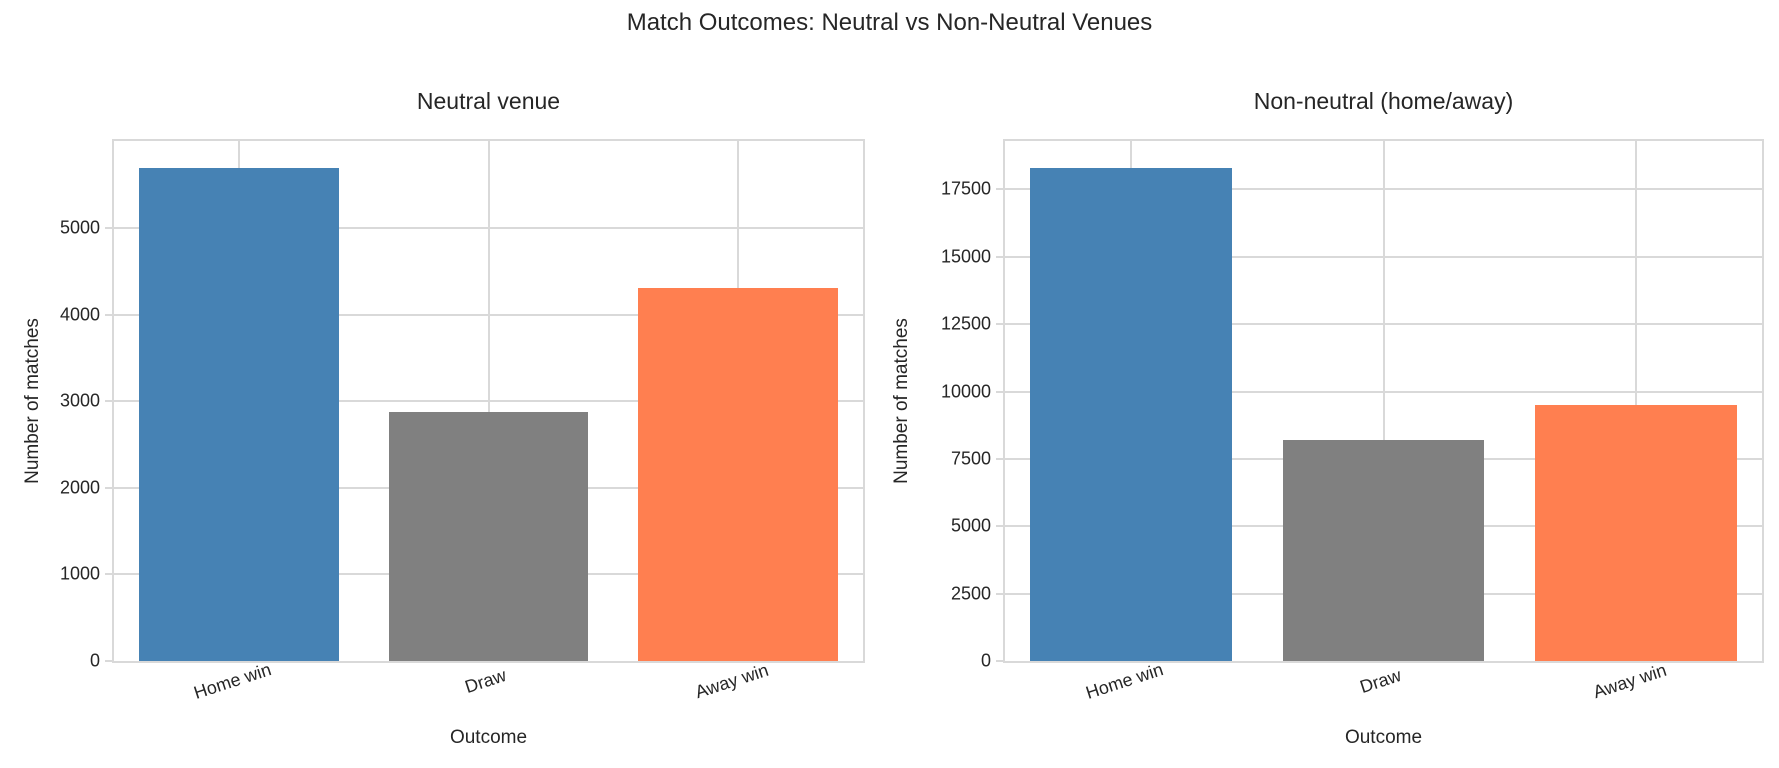  I want to click on y-tick-label: 1000, so click(79, 573).